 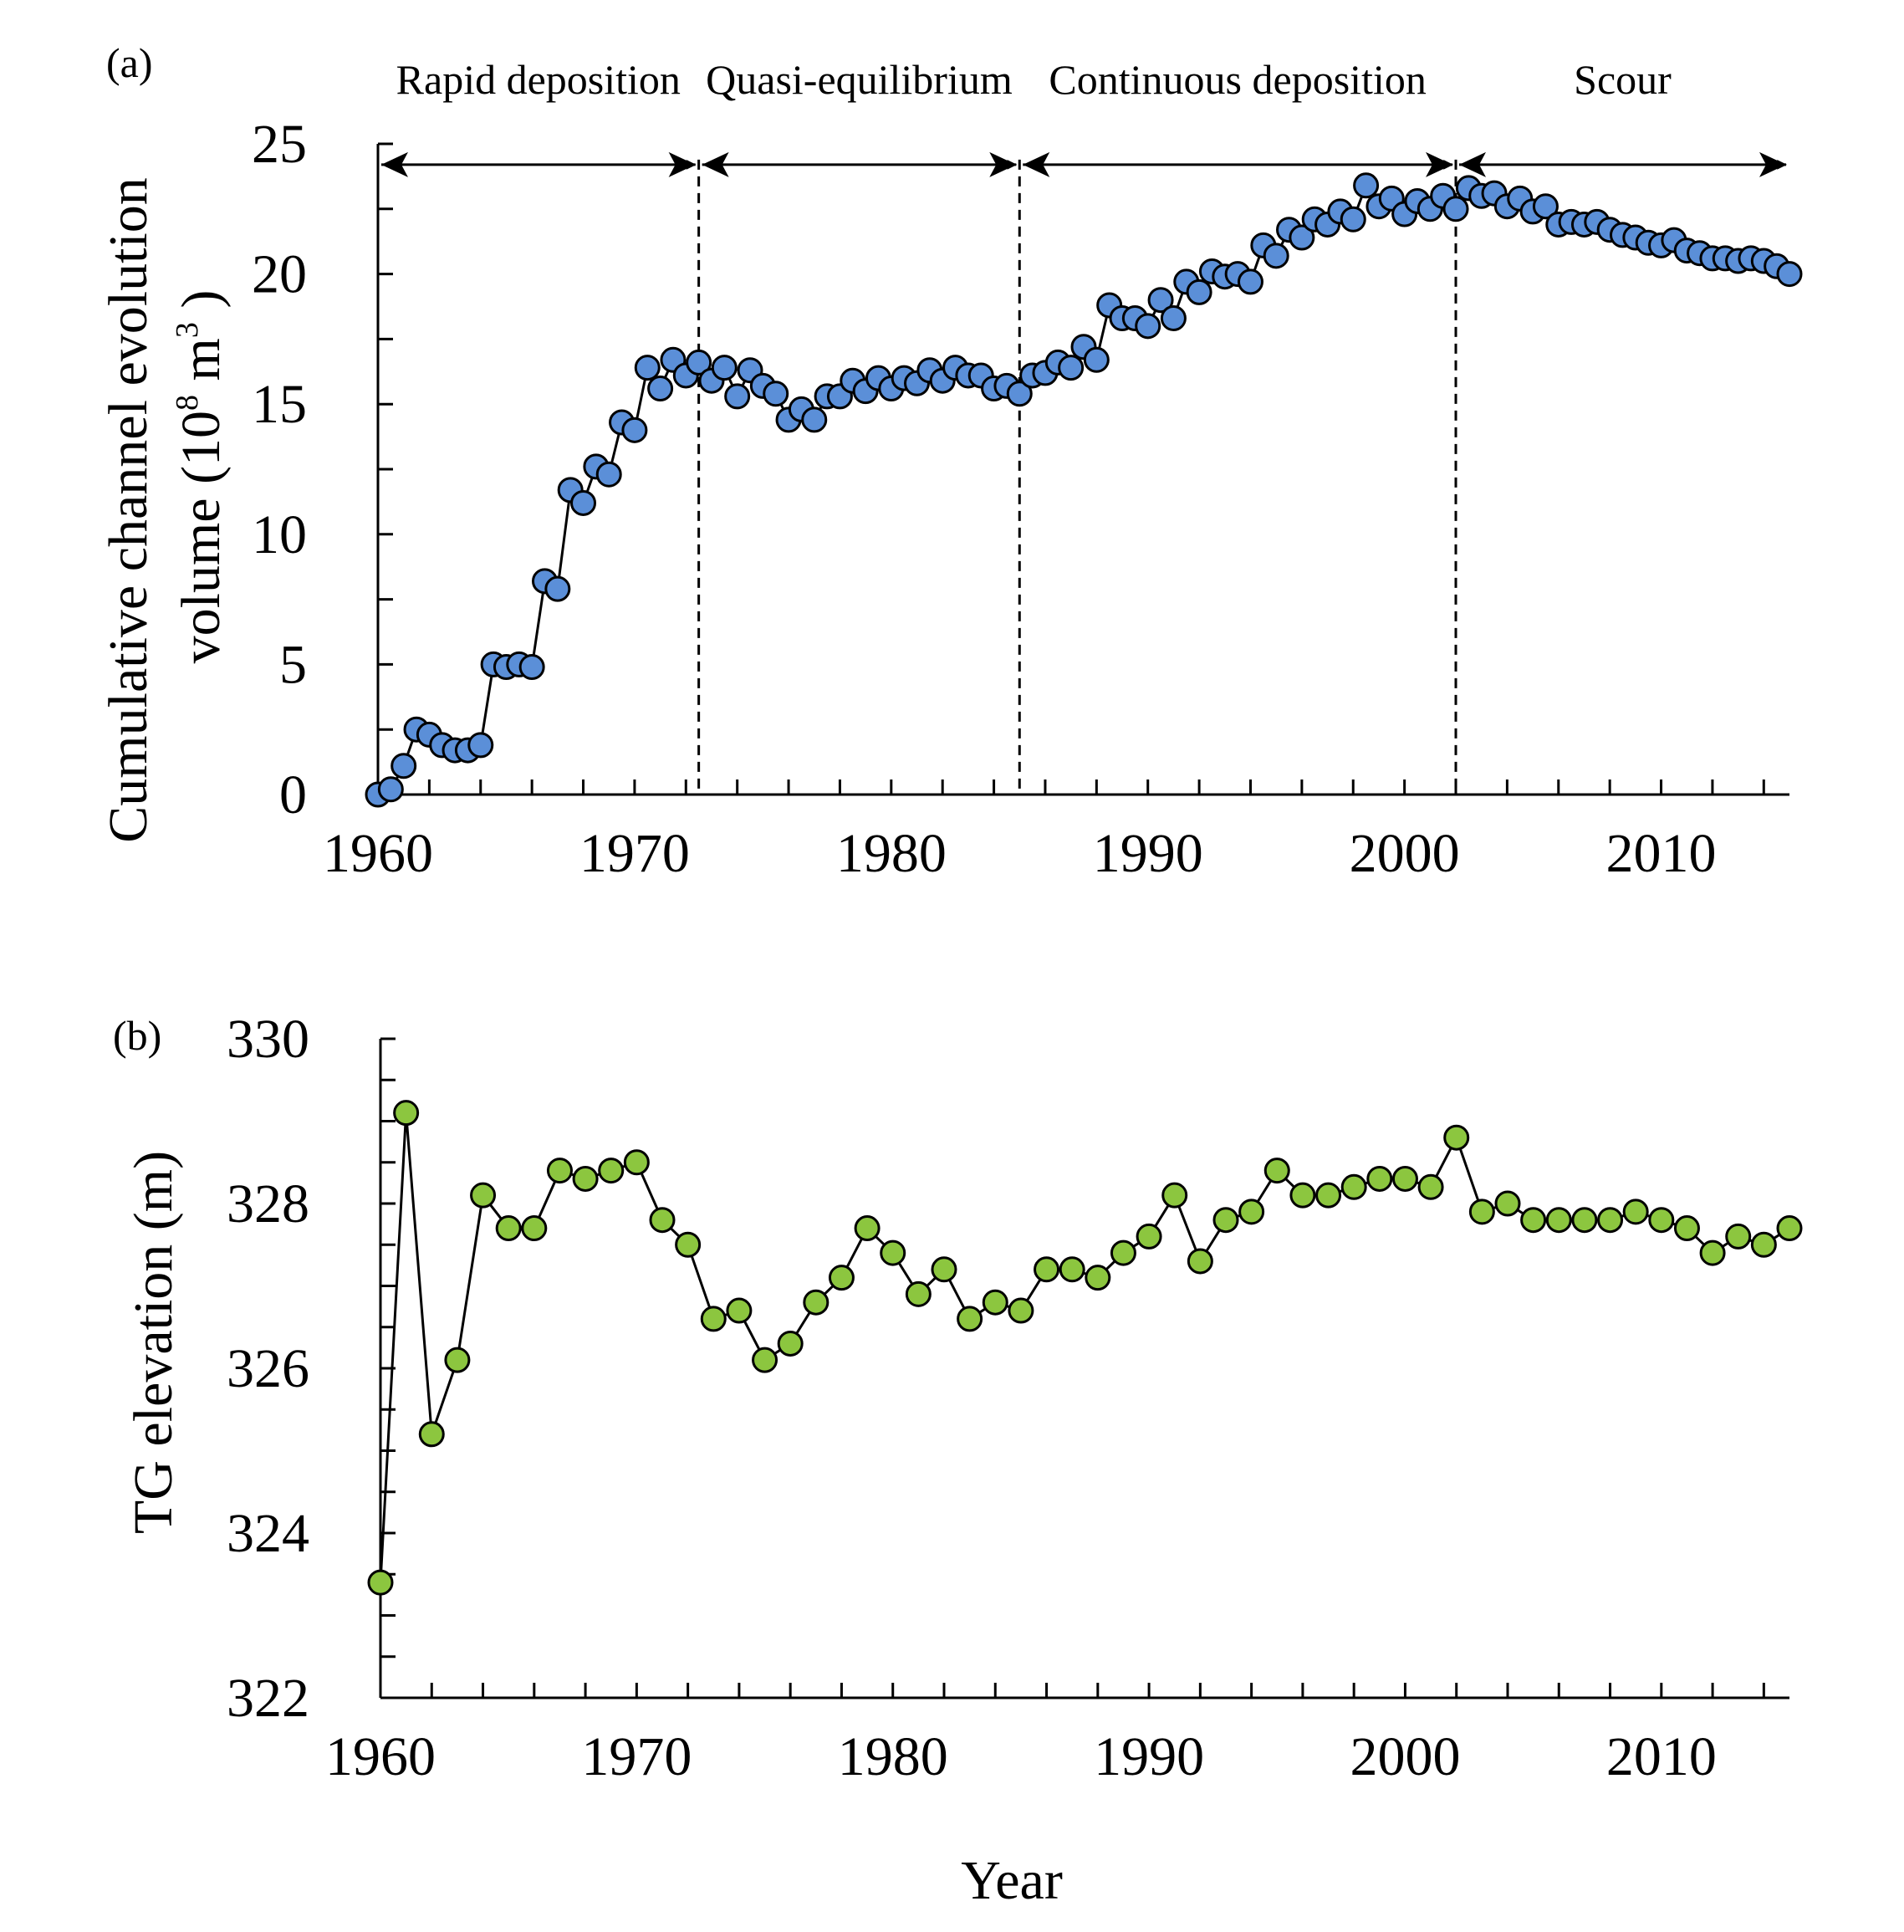 I want to click on y-tick-label: 15, so click(x=279, y=404).